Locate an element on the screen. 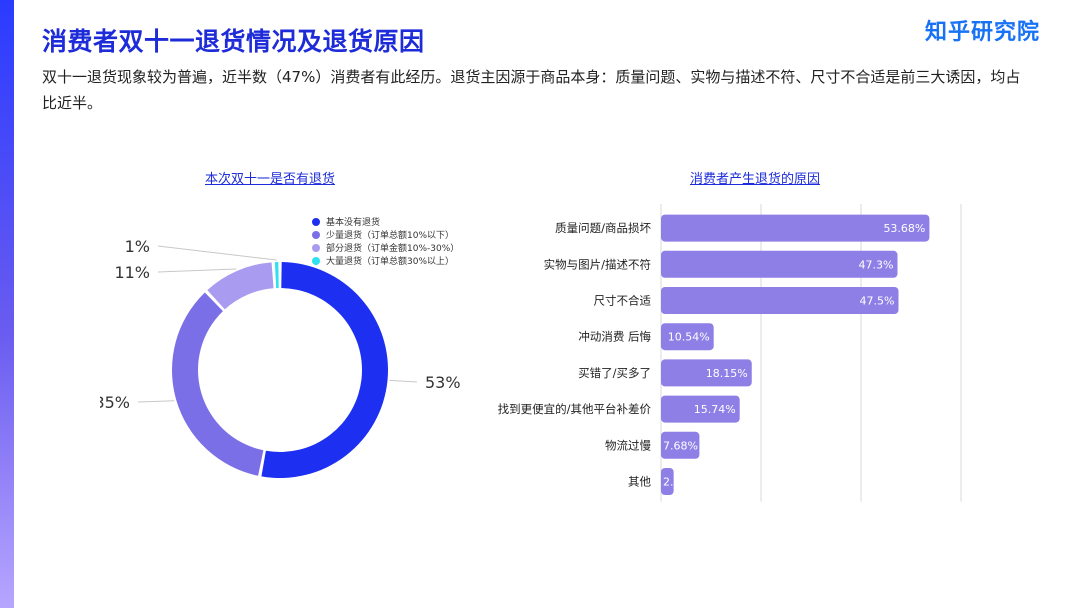  bar-value-label: 7.68% is located at coordinates (680, 445).